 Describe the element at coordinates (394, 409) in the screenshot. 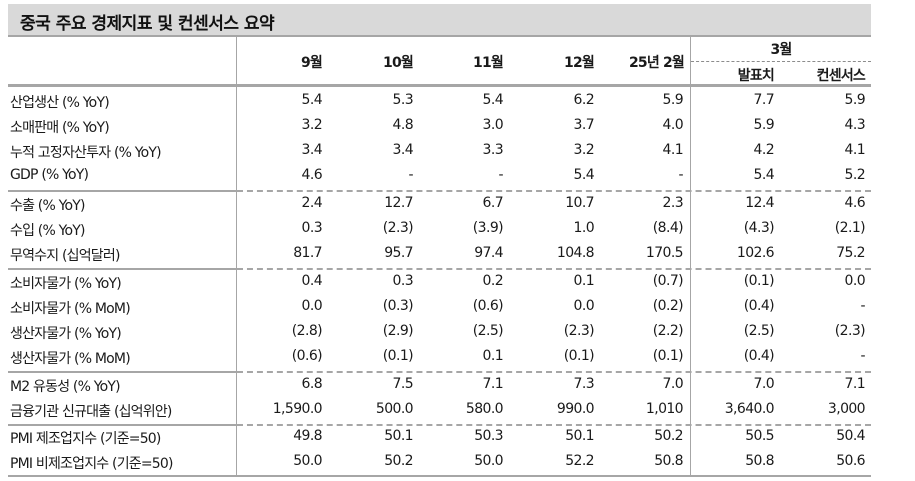

I see `cell: 500.0` at that location.